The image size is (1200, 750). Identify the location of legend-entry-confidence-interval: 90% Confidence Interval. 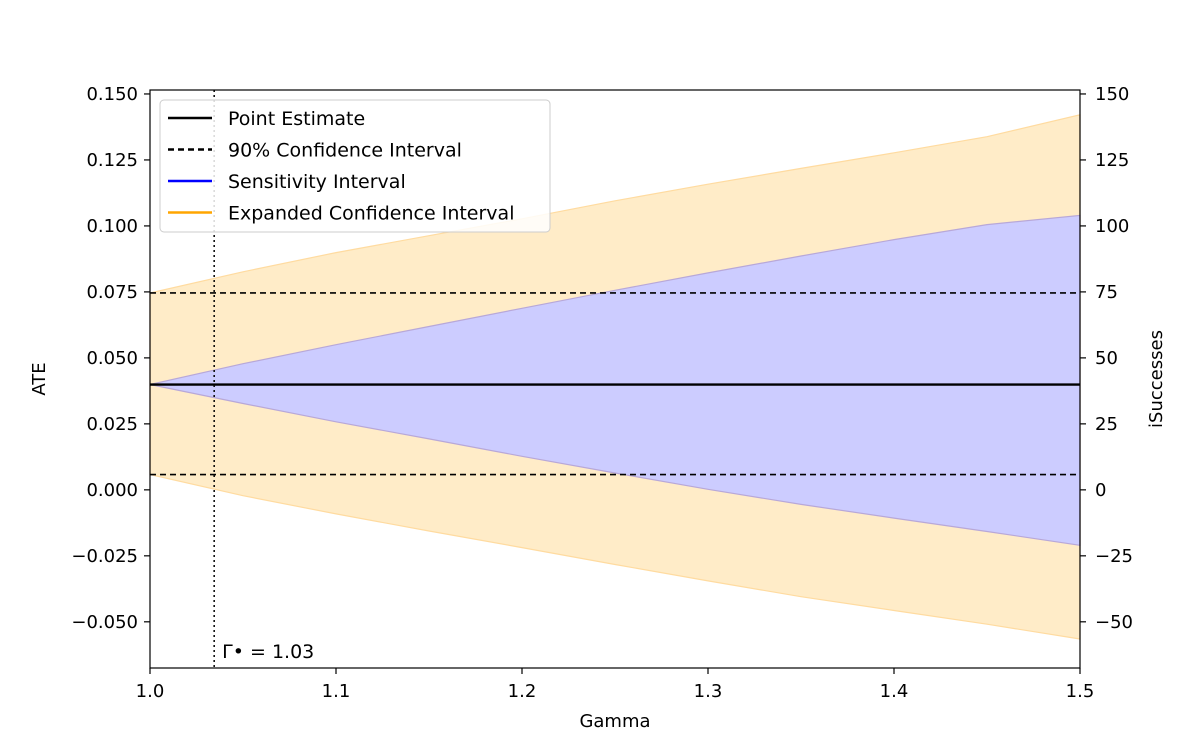
(315, 151).